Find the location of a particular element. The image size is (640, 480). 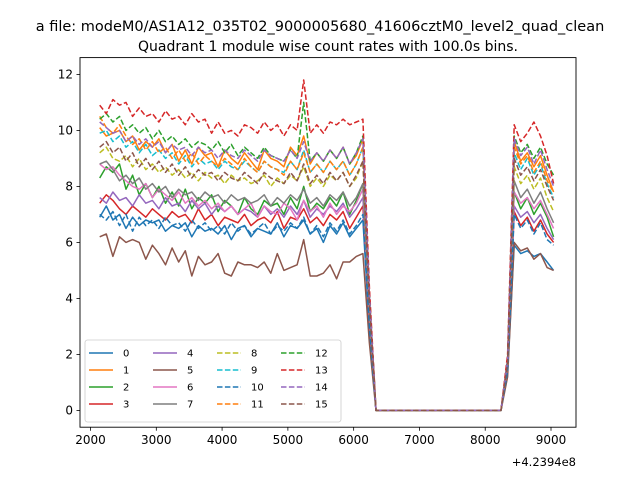

y-tick-label: 4 is located at coordinates (69, 299).